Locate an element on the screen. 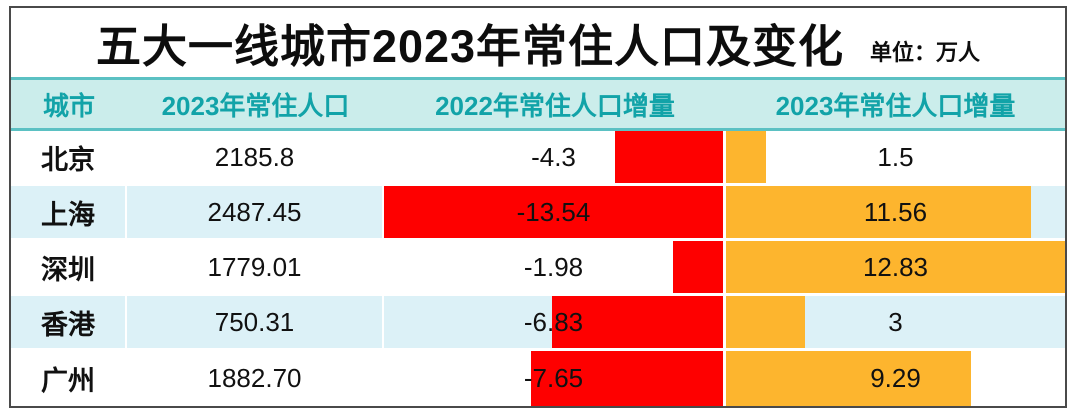  table-row: 香港 750.31 -6.83 3 is located at coordinates (538, 323).